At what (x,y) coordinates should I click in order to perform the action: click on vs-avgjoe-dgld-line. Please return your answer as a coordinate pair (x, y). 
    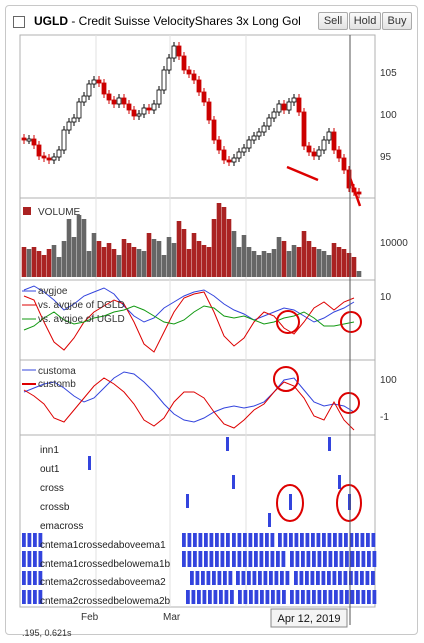
    Looking at the image, I should click on (189, 322).